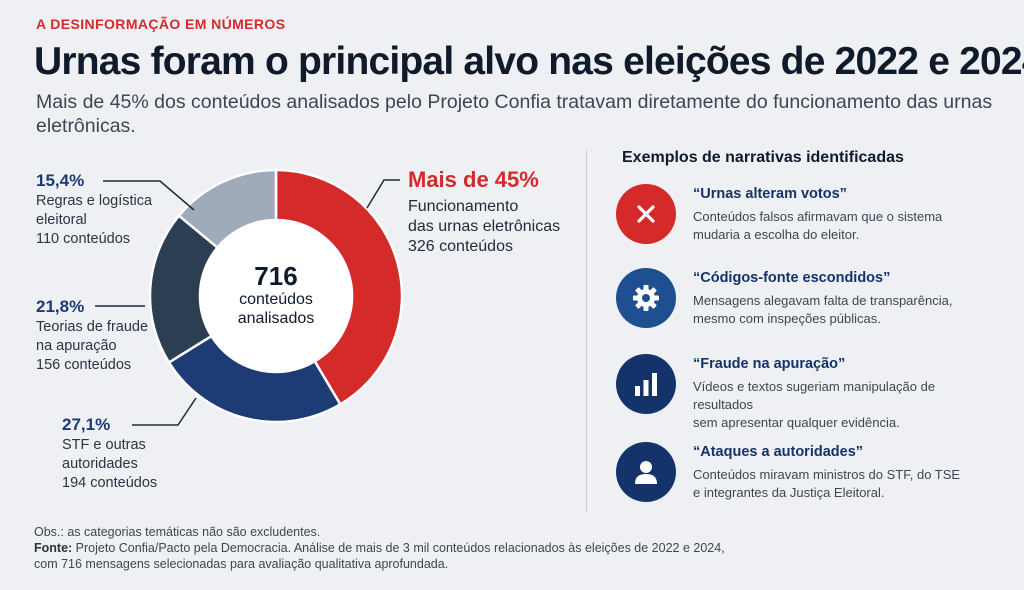 Image resolution: width=1024 pixels, height=590 pixels. What do you see at coordinates (164, 411) in the screenshot?
I see `leader-line-stf` at bounding box center [164, 411].